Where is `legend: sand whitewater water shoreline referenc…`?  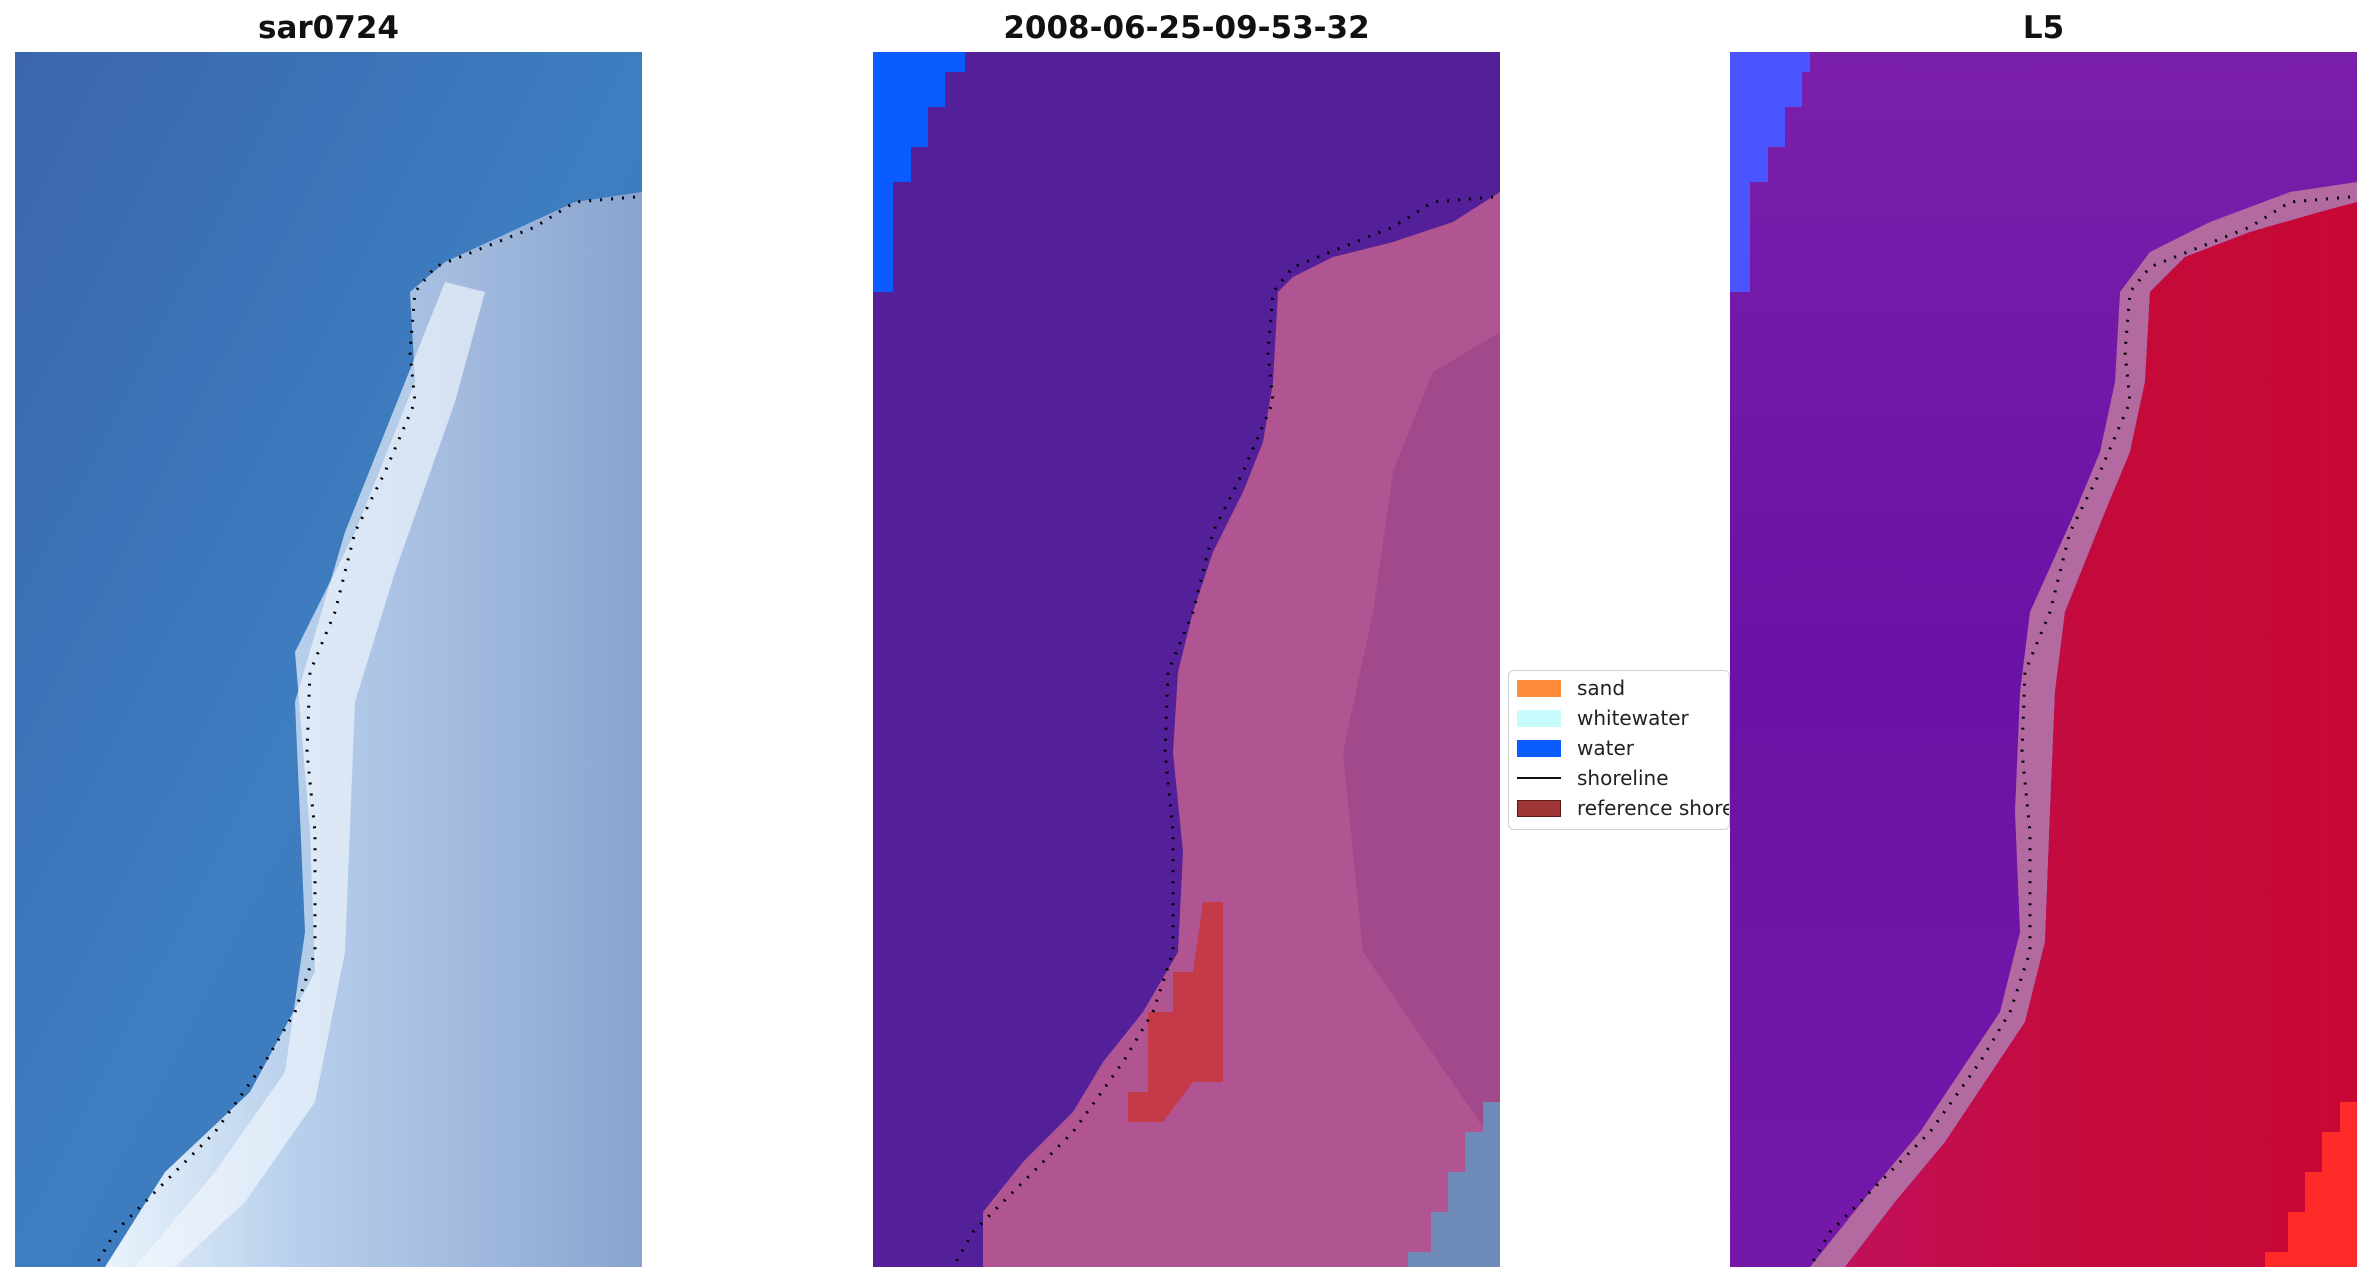
legend: sand whitewater water shoreline referenc… is located at coordinates (1619, 750).